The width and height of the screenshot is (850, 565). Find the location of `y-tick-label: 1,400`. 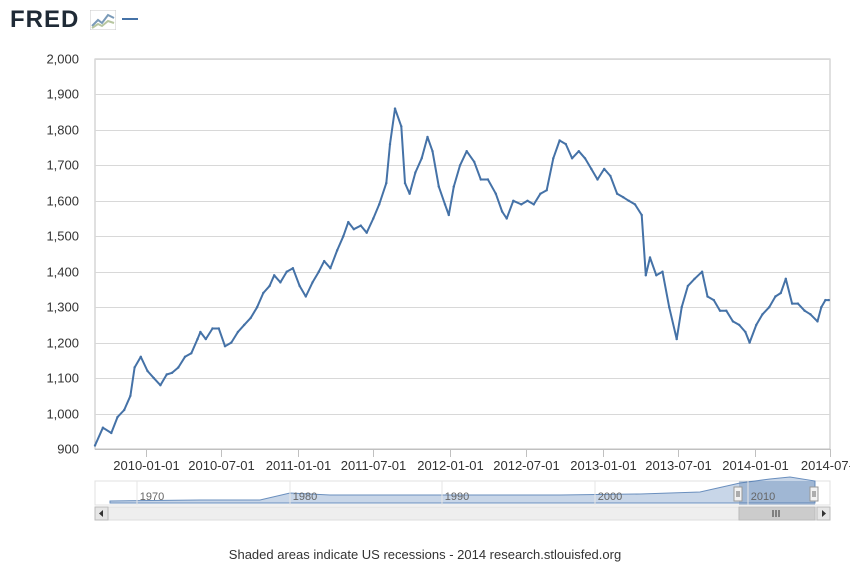

y-tick-label: 1,400 is located at coordinates (62, 272).